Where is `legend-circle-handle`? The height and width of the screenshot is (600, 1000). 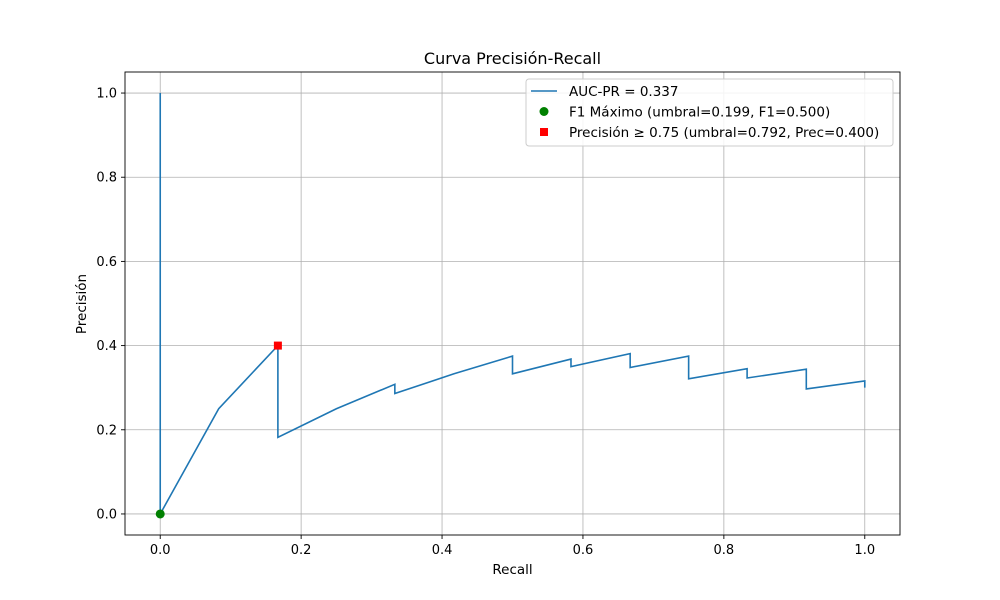 legend-circle-handle is located at coordinates (544, 111).